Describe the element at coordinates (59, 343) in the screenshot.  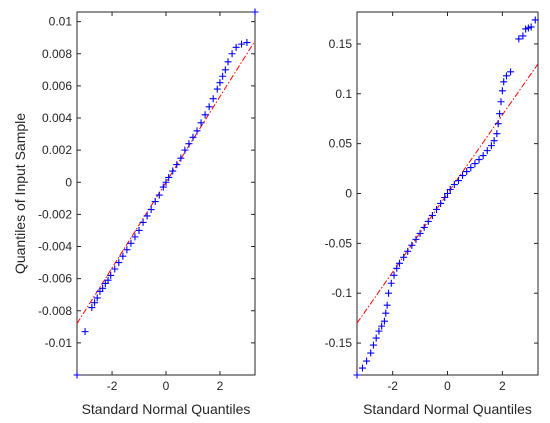
I see `y-tick-label: -0.01` at that location.